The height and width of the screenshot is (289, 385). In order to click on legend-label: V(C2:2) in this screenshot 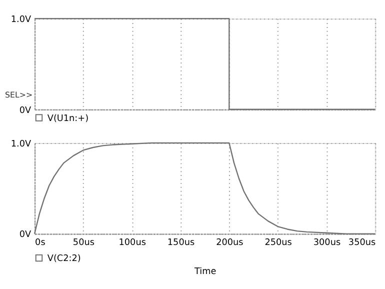, I will do `click(64, 259)`.